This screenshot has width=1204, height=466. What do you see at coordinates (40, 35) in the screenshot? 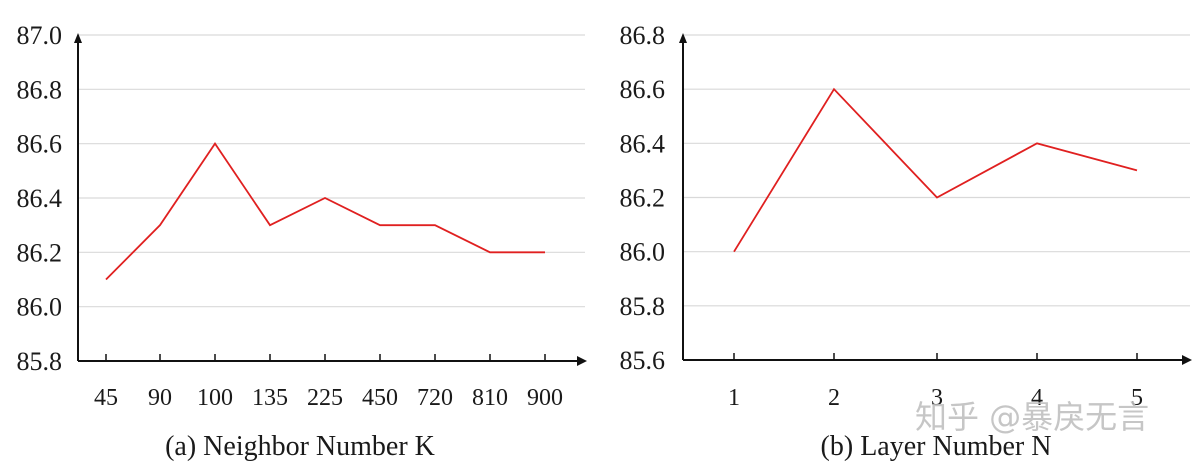
I see `y-tick-label: 87.0` at bounding box center [40, 35].